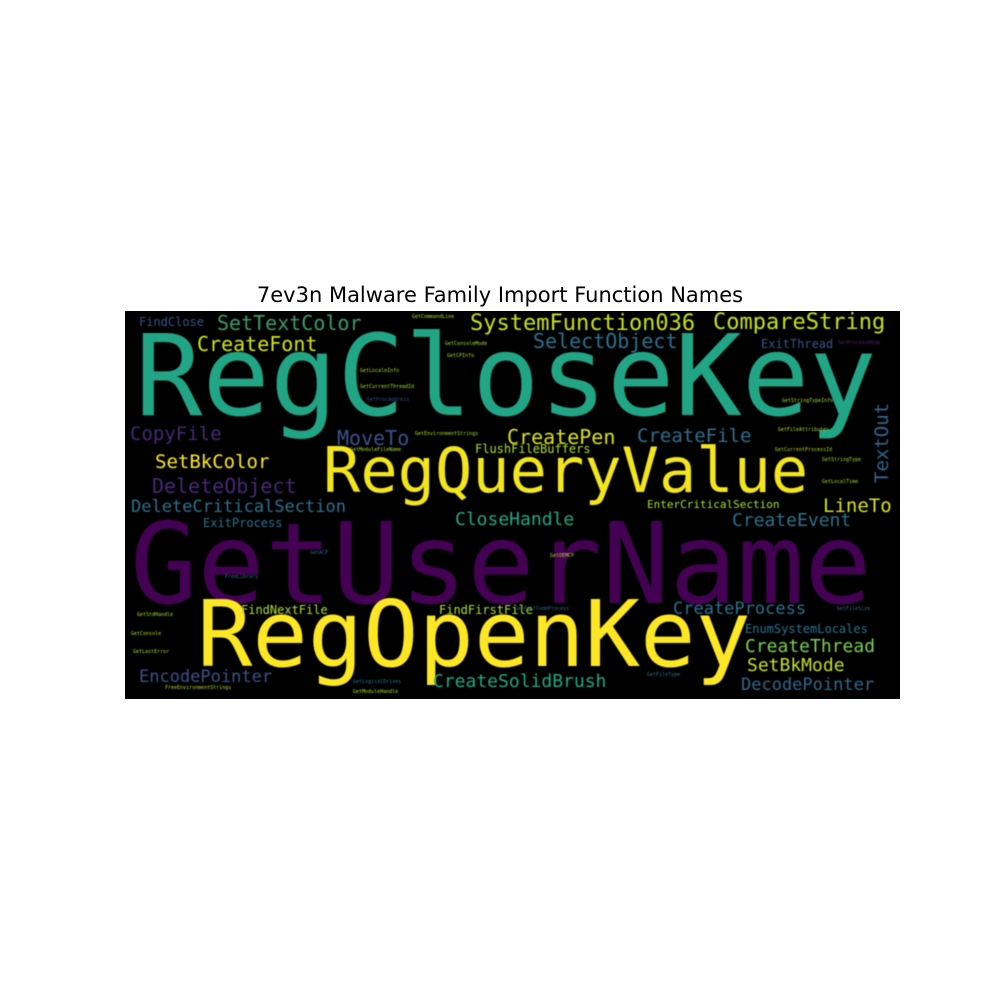 This screenshot has height=1000, width=1000. Describe the element at coordinates (515, 519) in the screenshot. I see `cloud-word: CloseHandle` at that location.